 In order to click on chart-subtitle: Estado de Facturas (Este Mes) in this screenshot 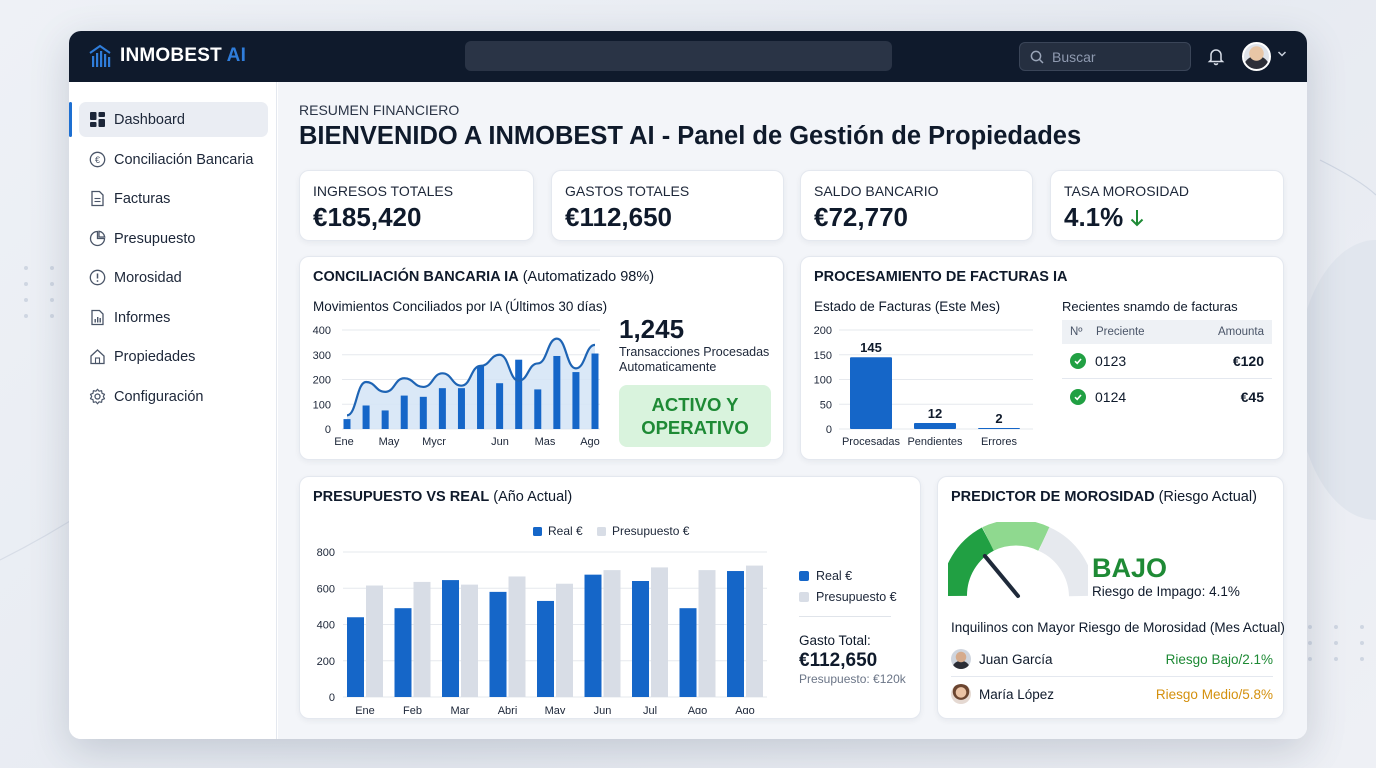, I will do `click(907, 306)`.